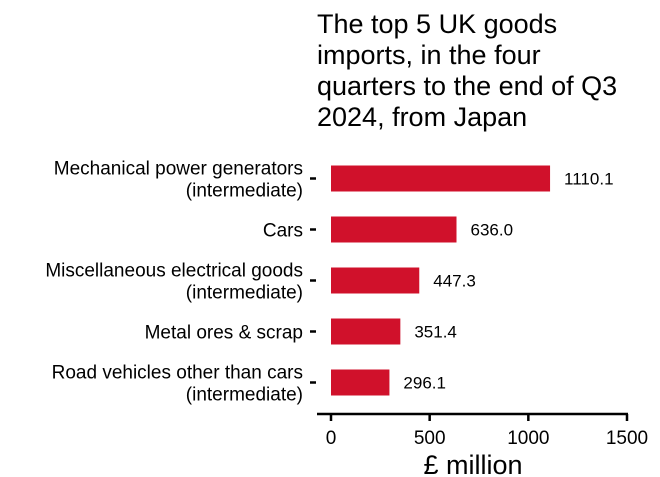 The image size is (660, 477). Describe the element at coordinates (454, 281) in the screenshot. I see `value-label: 447.3` at that location.